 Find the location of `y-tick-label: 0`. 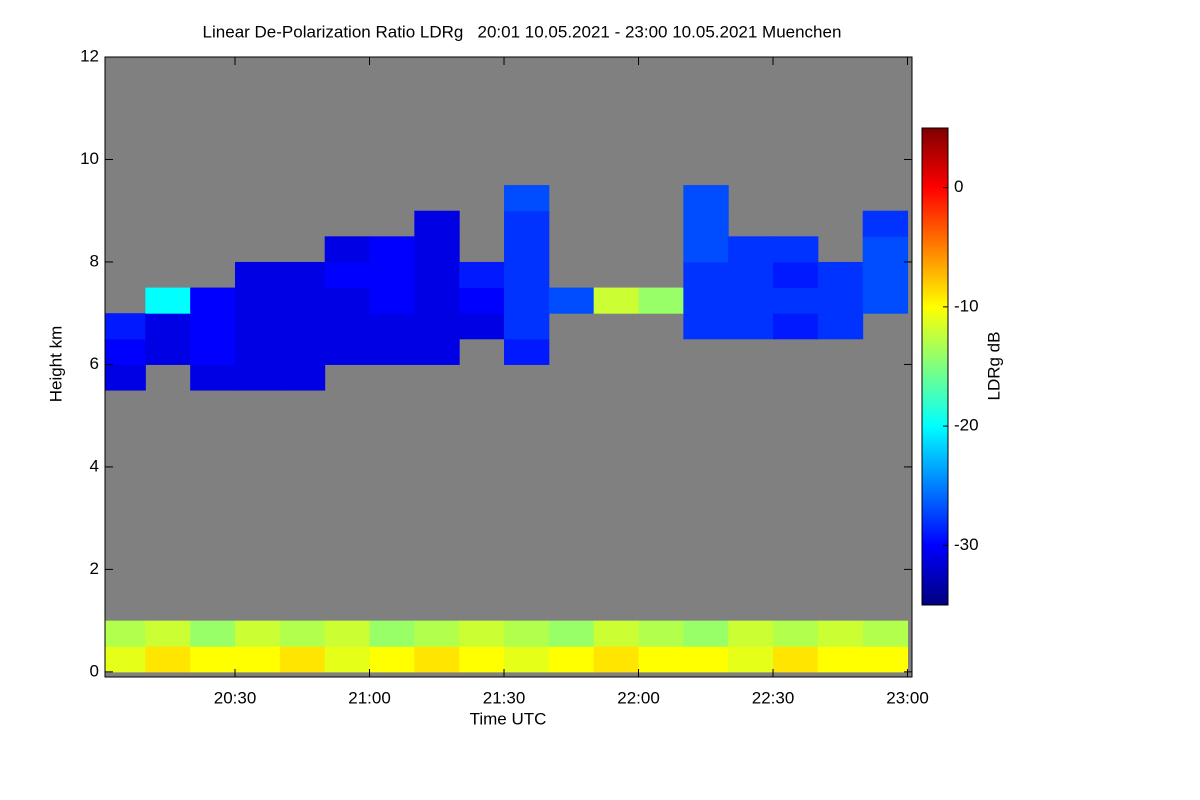

y-tick-label: 0 is located at coordinates (94, 670).